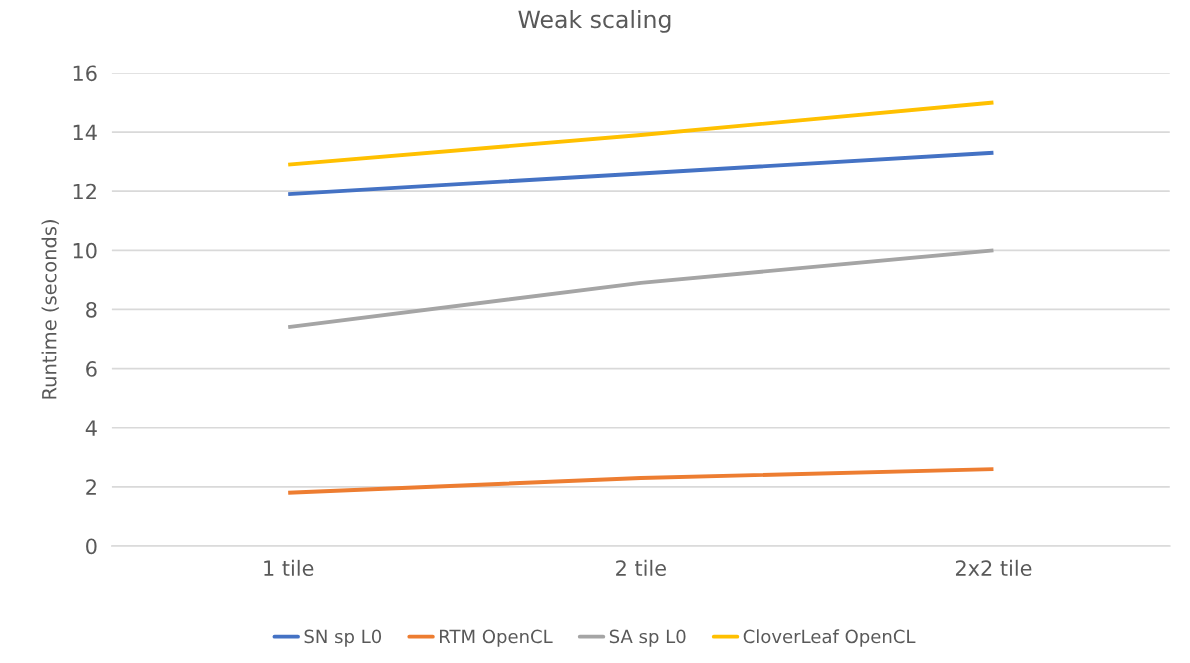  Describe the element at coordinates (91, 428) in the screenshot. I see `y-tick-label: 4` at that location.